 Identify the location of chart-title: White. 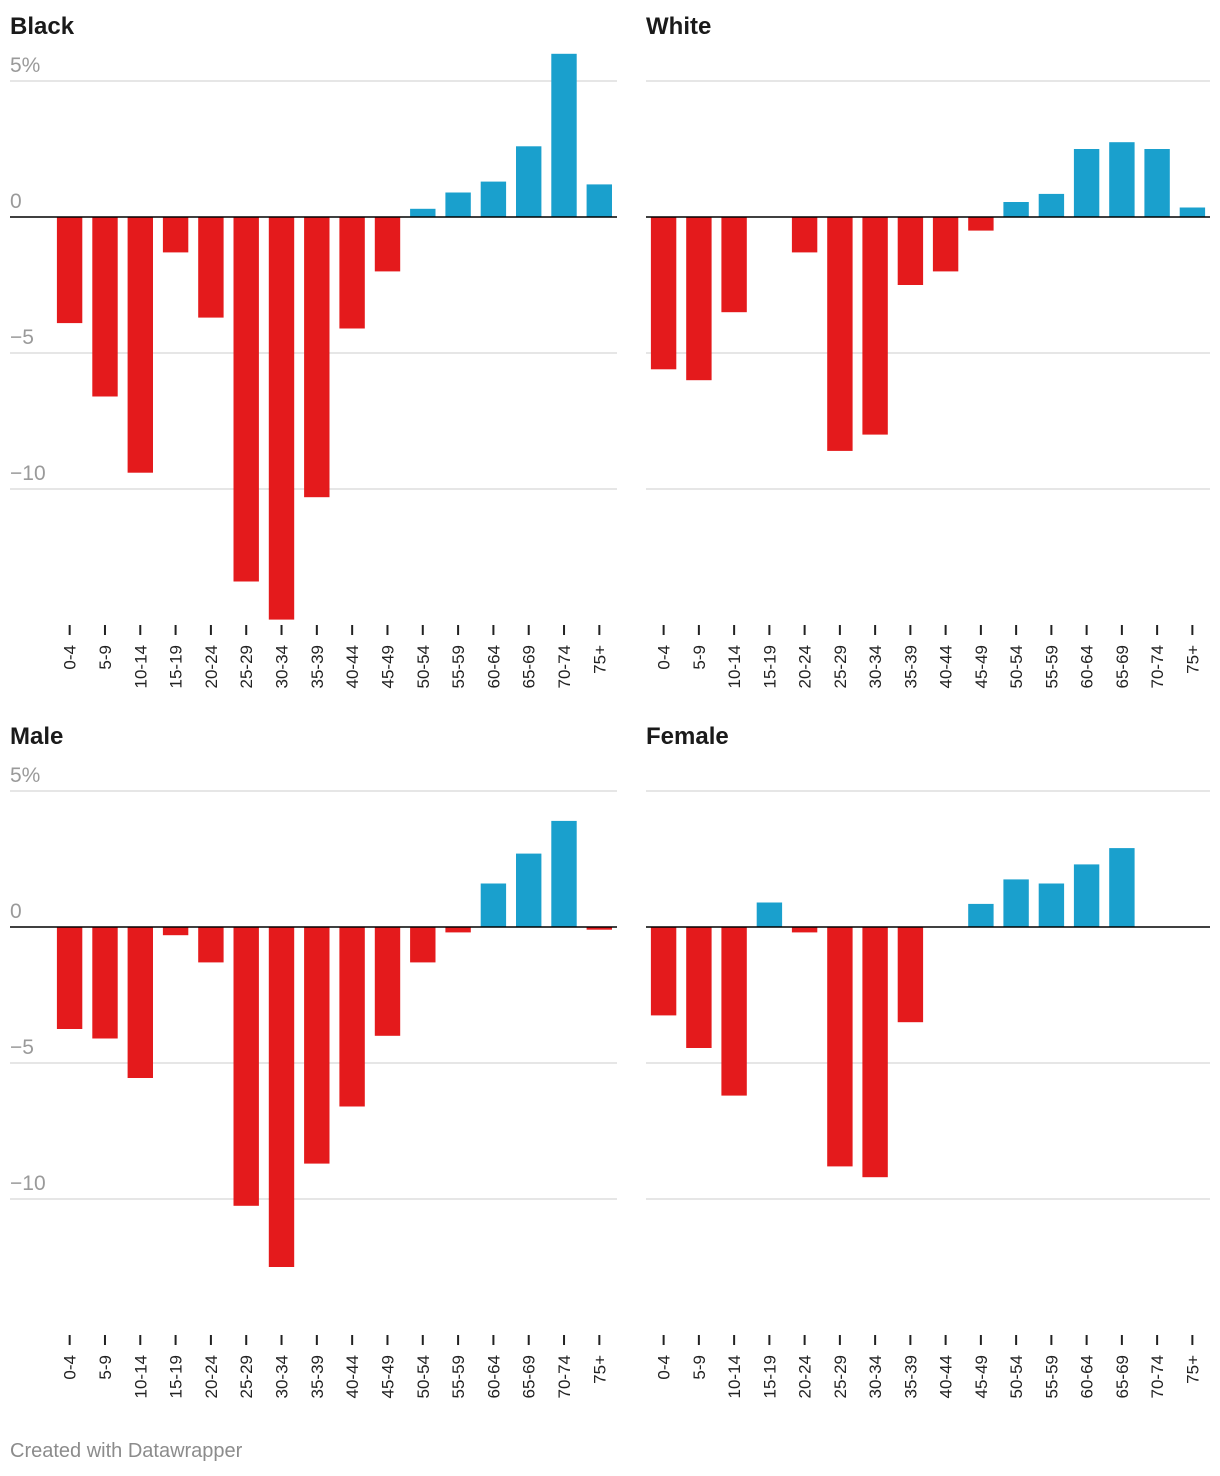
(678, 26).